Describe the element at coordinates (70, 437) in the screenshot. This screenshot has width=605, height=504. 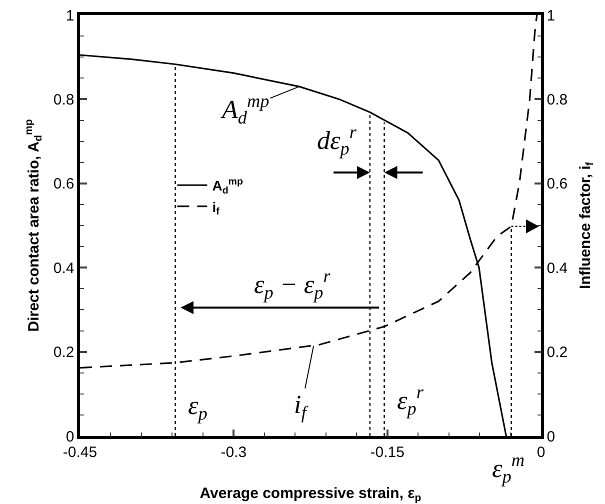
I see `y-tick-label: 0` at that location.